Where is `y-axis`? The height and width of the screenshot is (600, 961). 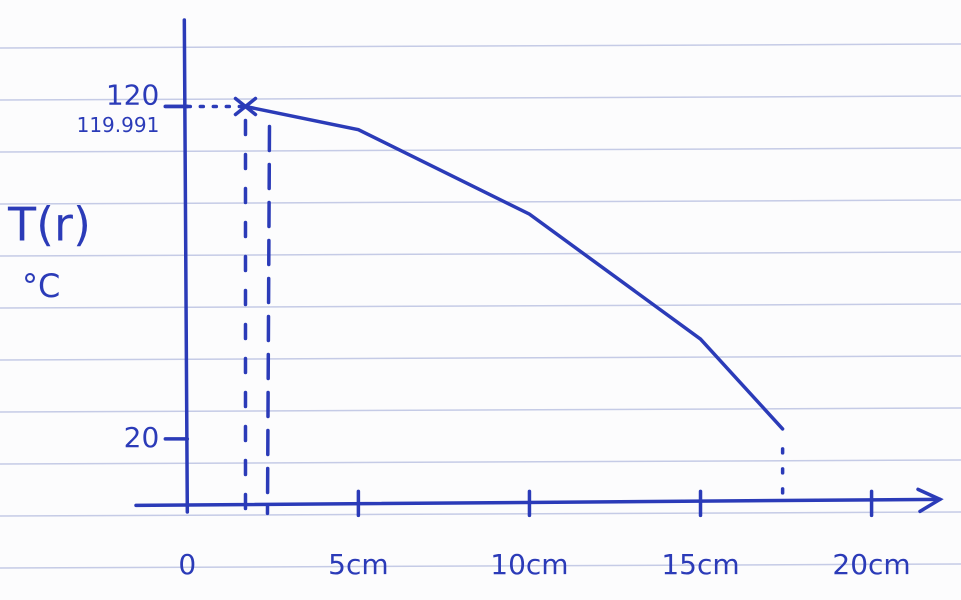 y-axis is located at coordinates (186, 266).